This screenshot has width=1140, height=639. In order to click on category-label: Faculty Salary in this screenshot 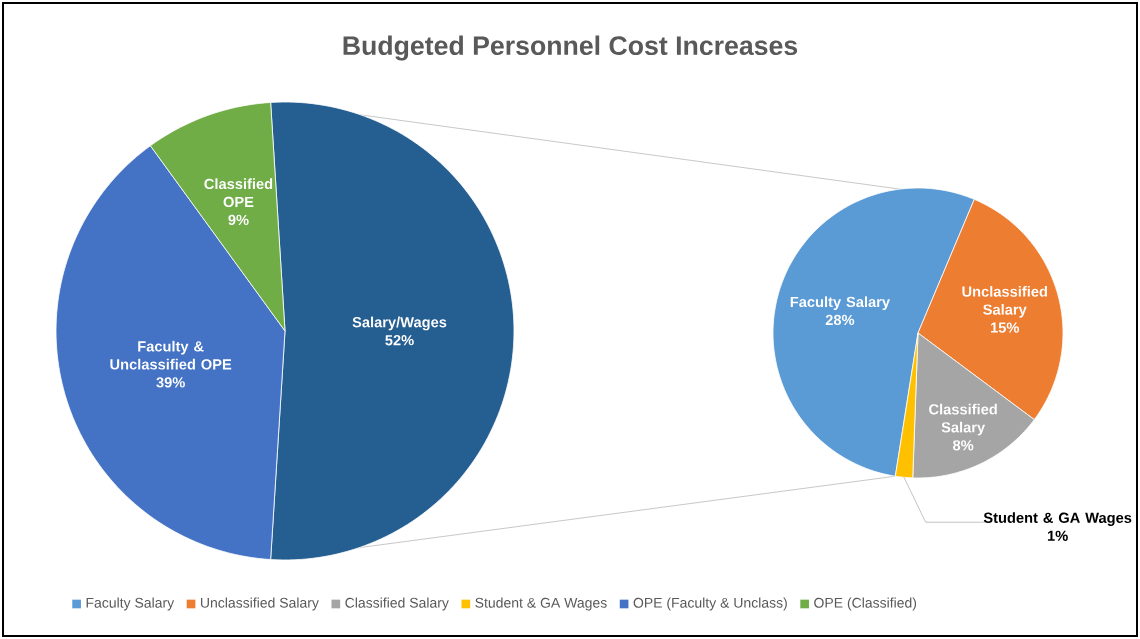, I will do `click(130, 604)`.